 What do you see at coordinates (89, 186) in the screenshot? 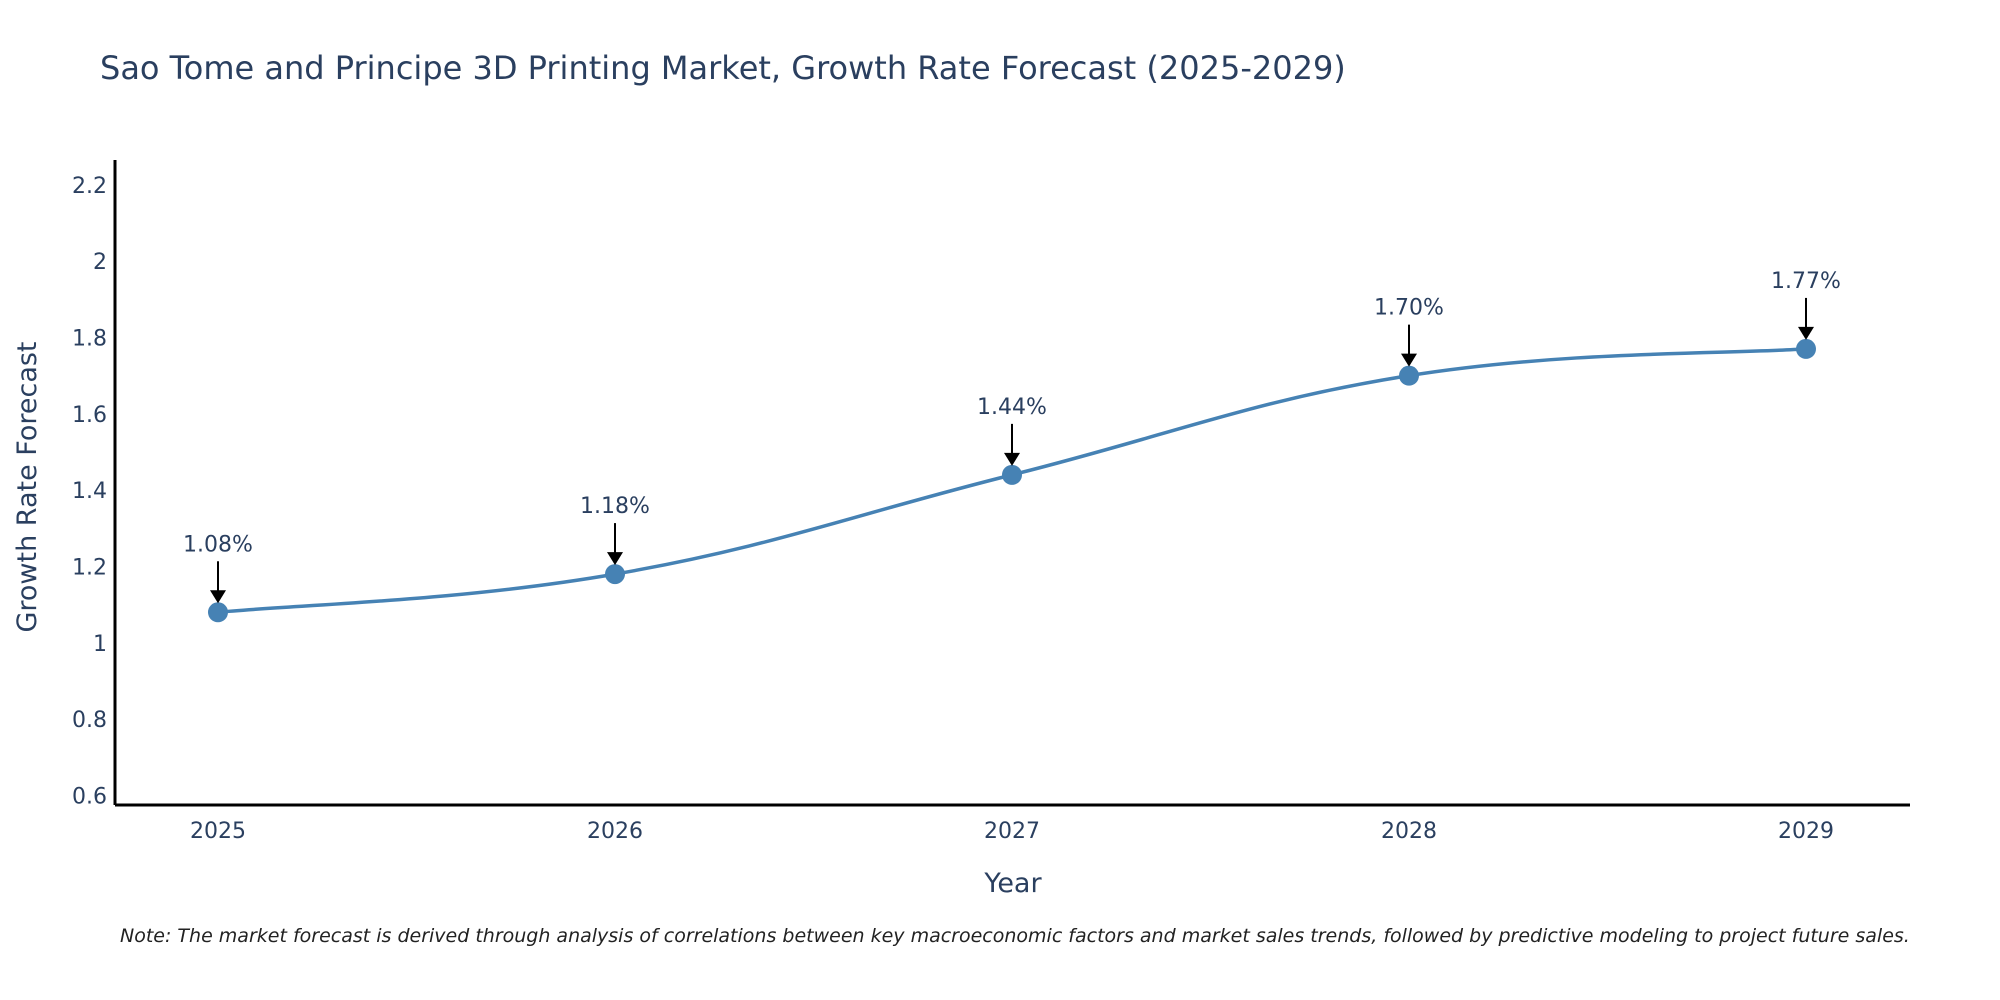
I see `y-tick-label: 2.2` at bounding box center [89, 186].